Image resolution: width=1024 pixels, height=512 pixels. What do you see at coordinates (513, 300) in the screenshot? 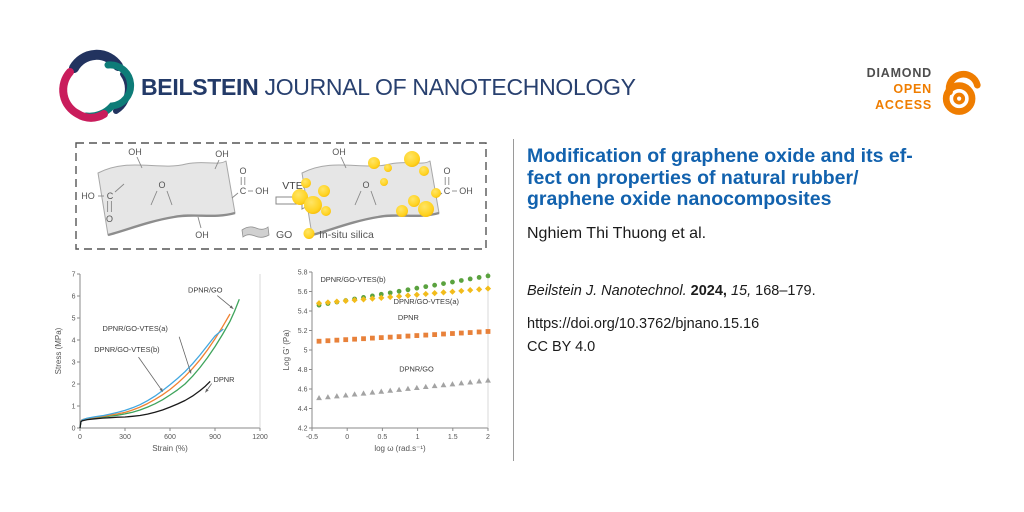
I see `column-divider` at bounding box center [513, 300].